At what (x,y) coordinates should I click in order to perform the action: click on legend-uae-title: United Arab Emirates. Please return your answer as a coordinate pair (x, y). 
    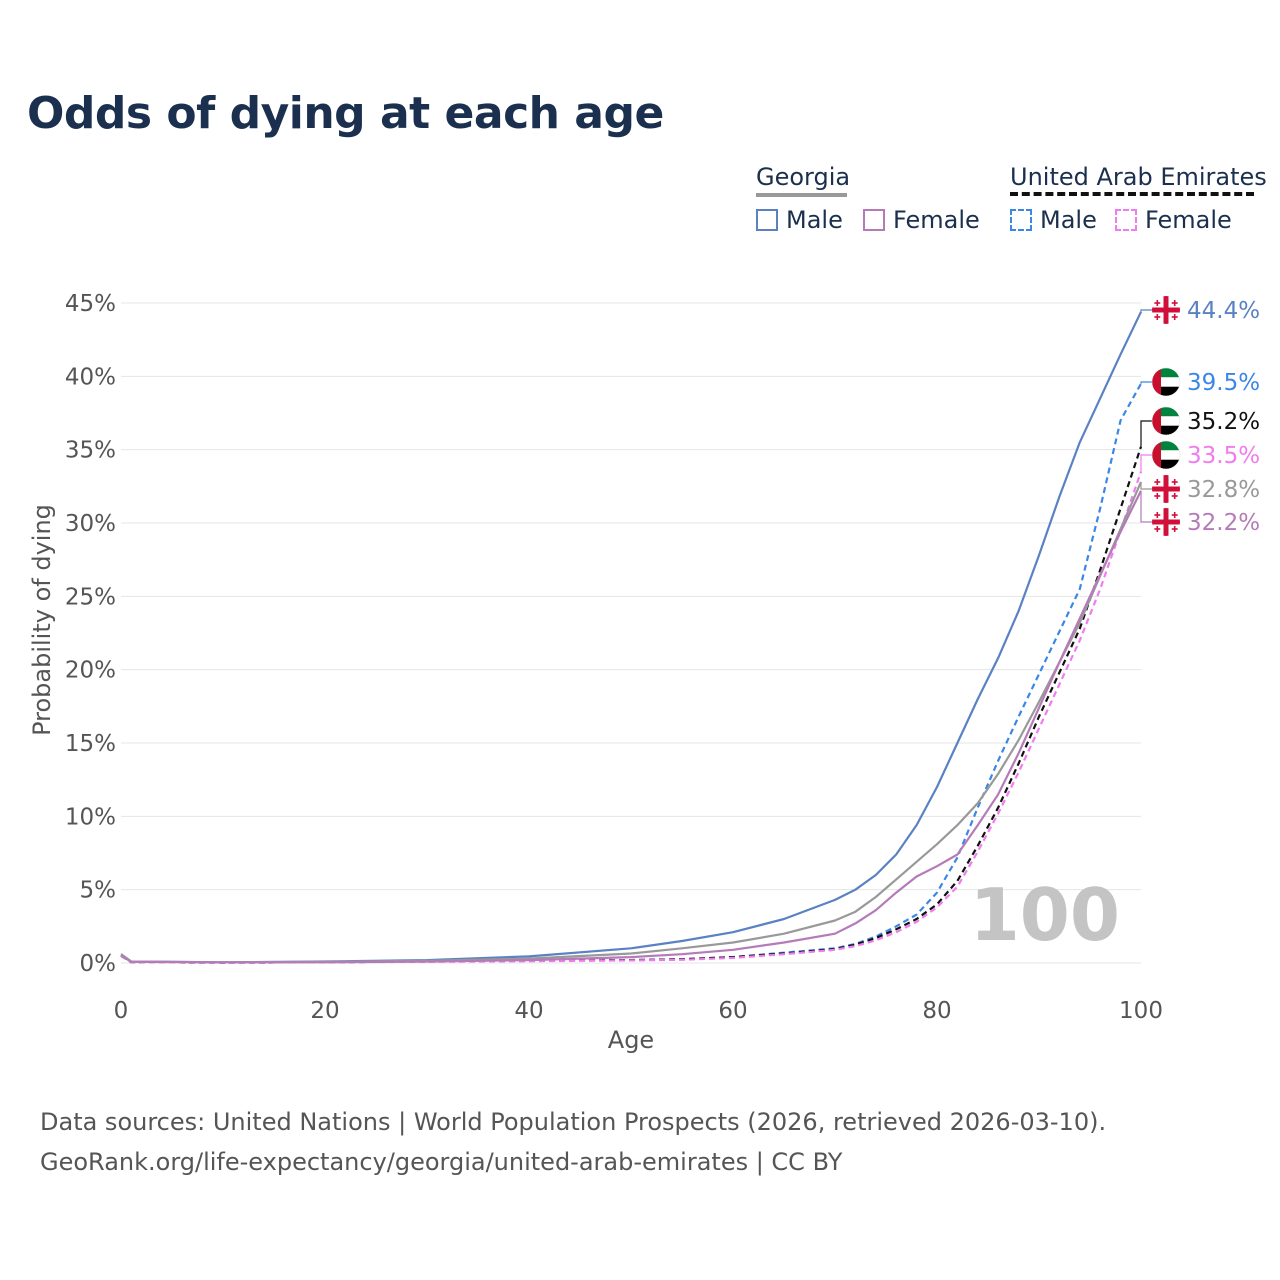
    Looking at the image, I should click on (1138, 177).